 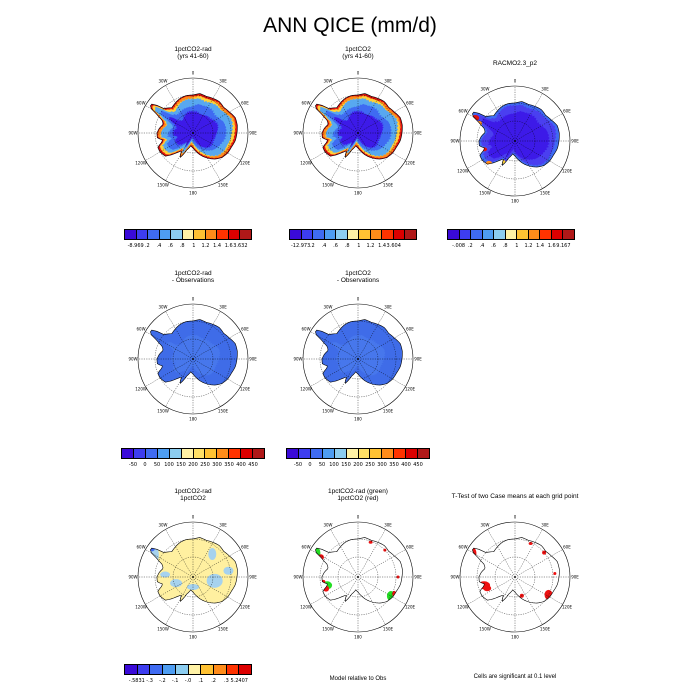 I want to click on colorbar-label: 0, so click(x=145, y=465).